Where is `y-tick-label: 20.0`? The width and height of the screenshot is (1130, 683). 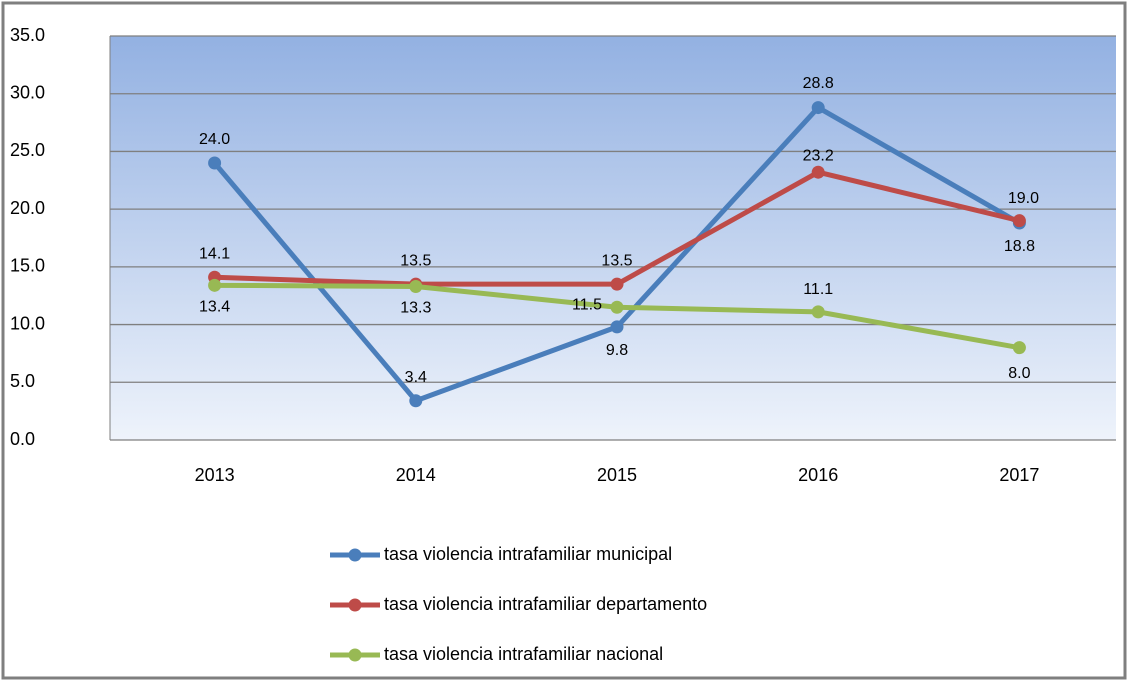
y-tick-label: 20.0 is located at coordinates (27, 208).